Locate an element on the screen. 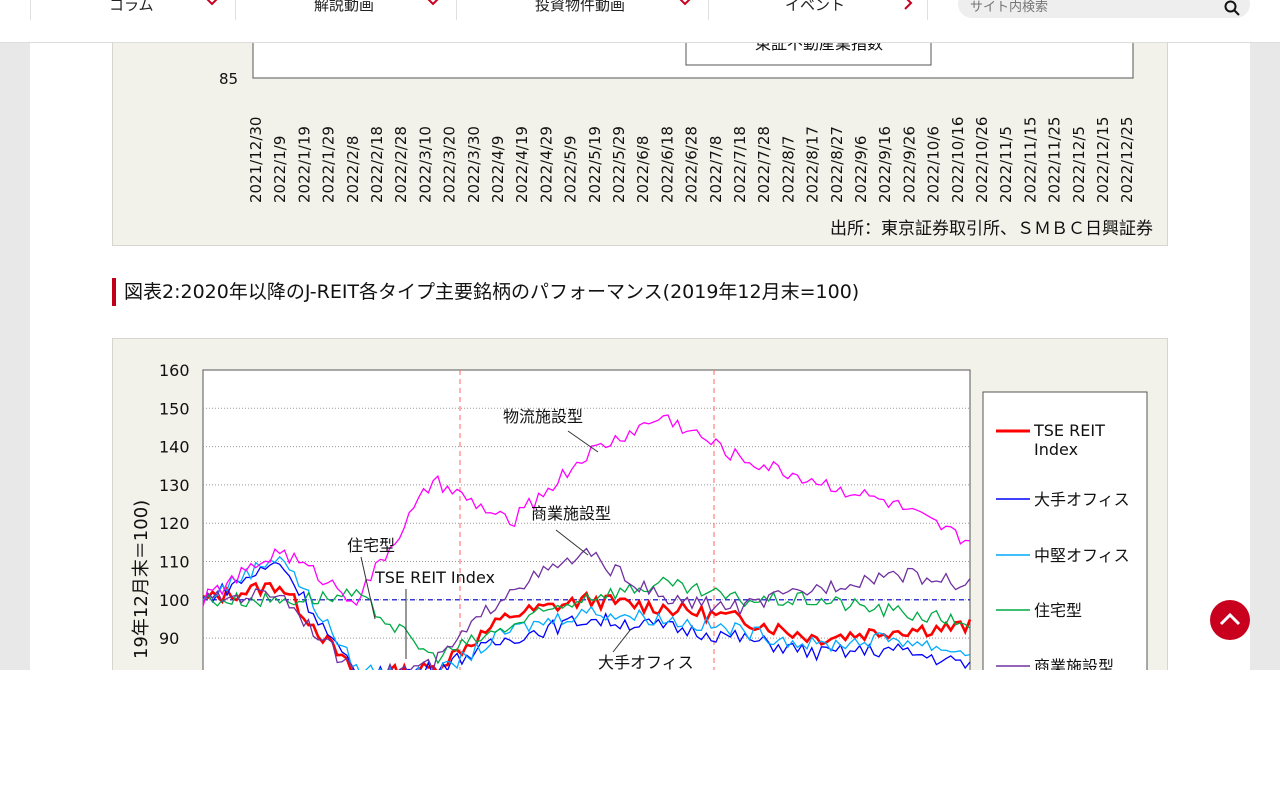 The height and width of the screenshot is (800, 1280). y-tick-label: 140 is located at coordinates (174, 447).